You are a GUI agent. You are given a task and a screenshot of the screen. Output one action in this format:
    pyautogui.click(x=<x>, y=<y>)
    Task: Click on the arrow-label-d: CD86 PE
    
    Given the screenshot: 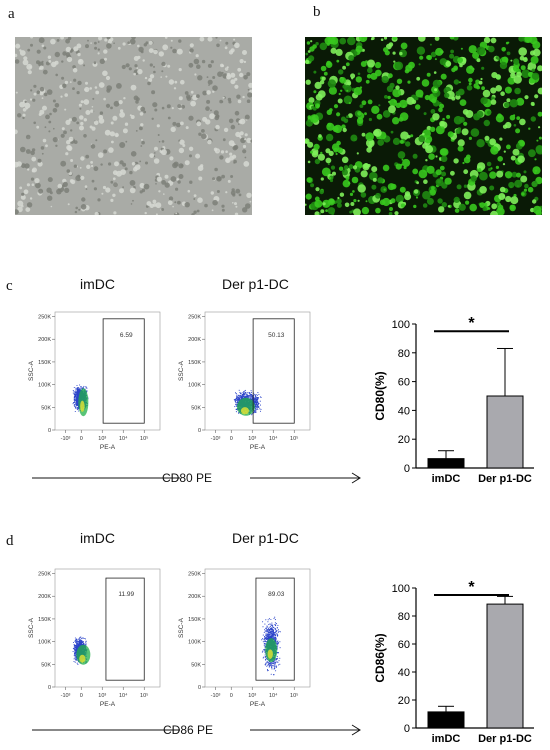 What is the action you would take?
    pyautogui.click(x=188, y=730)
    